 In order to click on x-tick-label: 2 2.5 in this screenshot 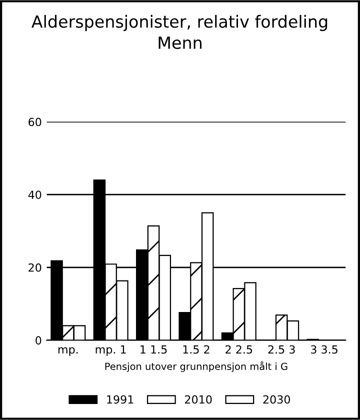, I will do `click(239, 349)`.